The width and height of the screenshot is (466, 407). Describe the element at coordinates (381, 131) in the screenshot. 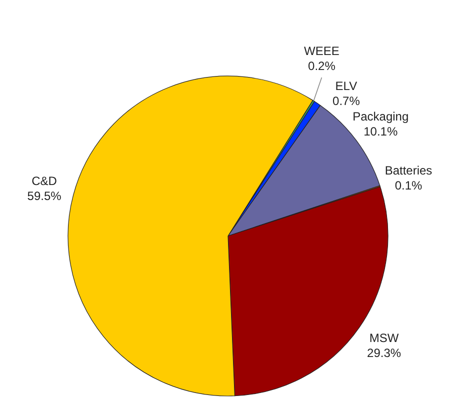

I see `data-label: 10.1%` at that location.